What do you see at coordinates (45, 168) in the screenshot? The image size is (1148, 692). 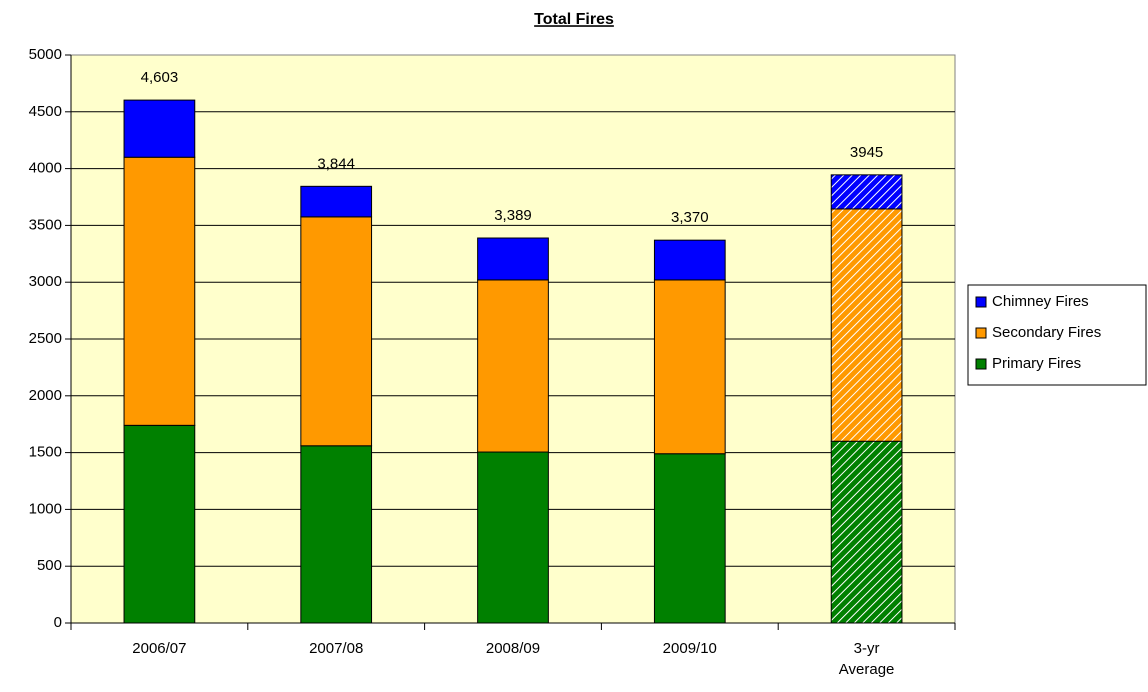 I see `y-tick-label: 4000` at bounding box center [45, 168].